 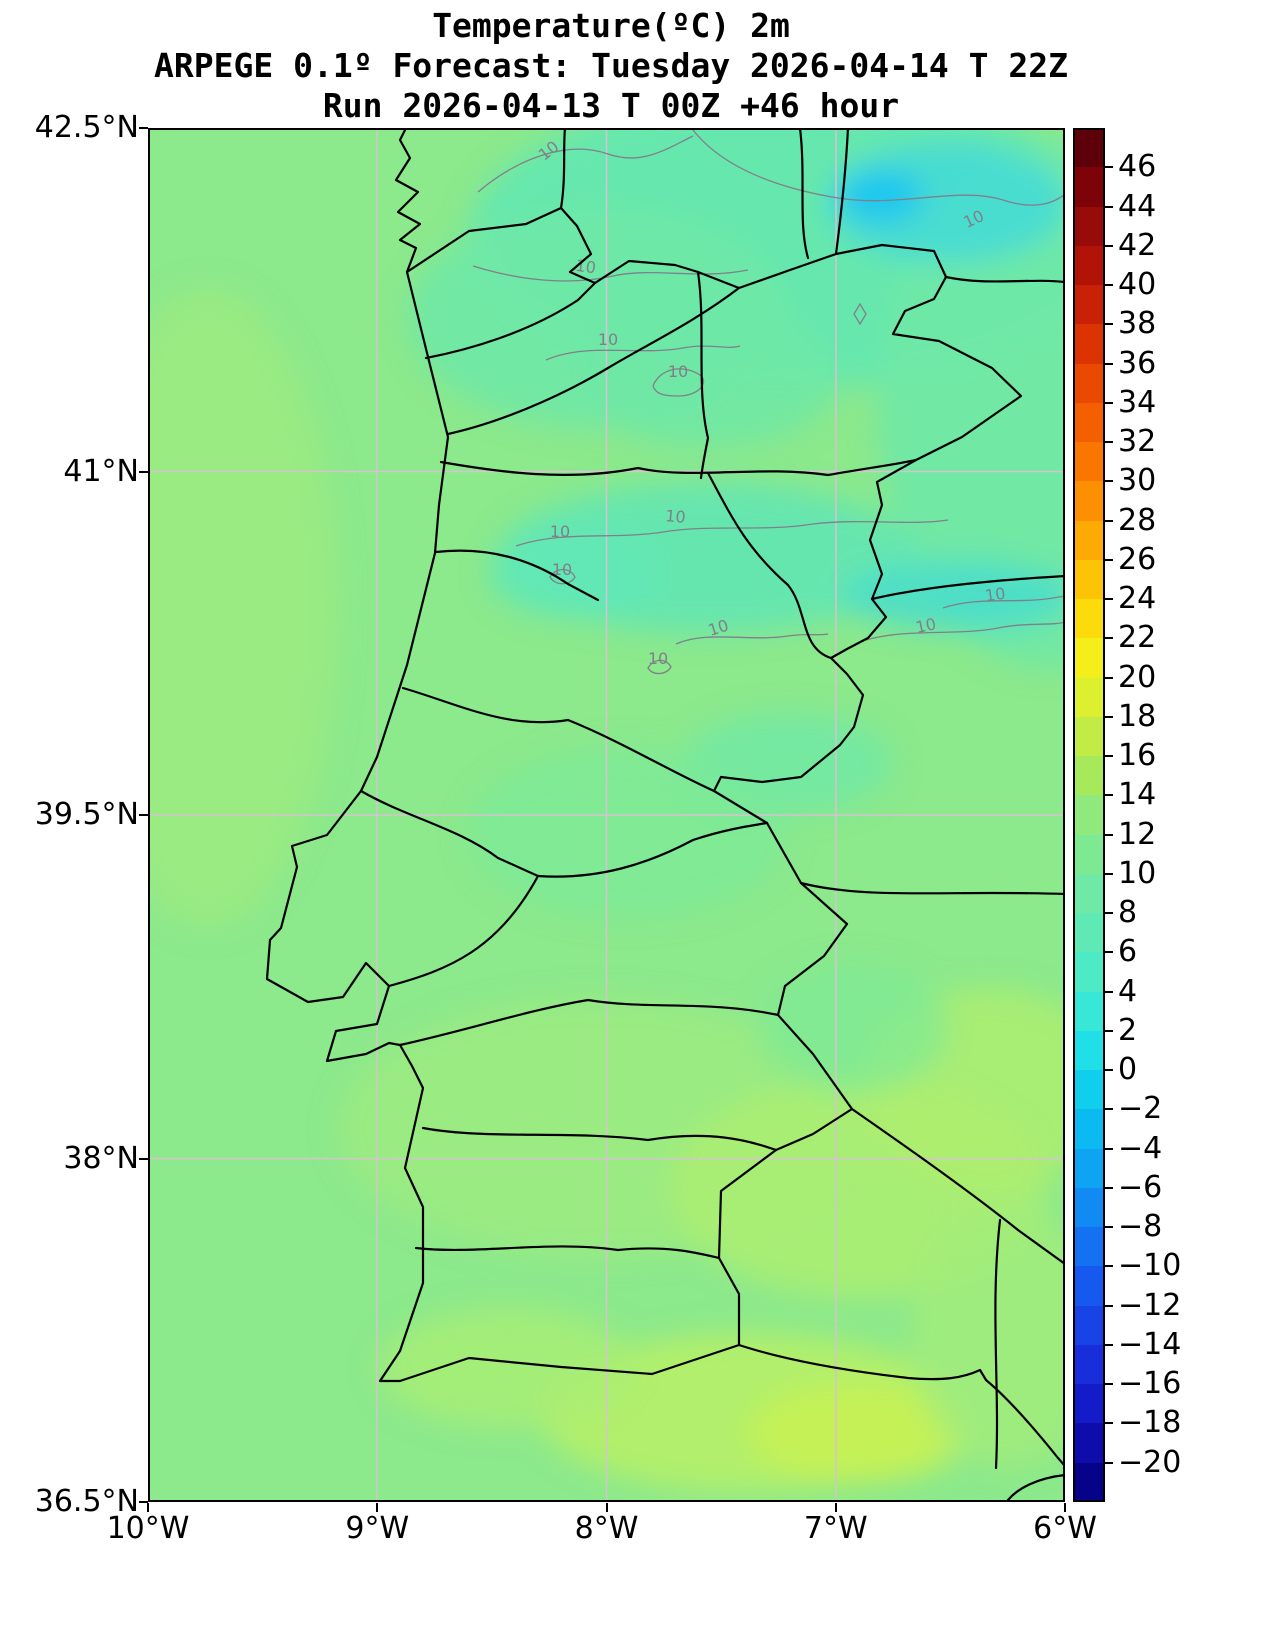 What do you see at coordinates (1137, 206) in the screenshot?
I see `colorbar-tick-label: 44` at bounding box center [1137, 206].